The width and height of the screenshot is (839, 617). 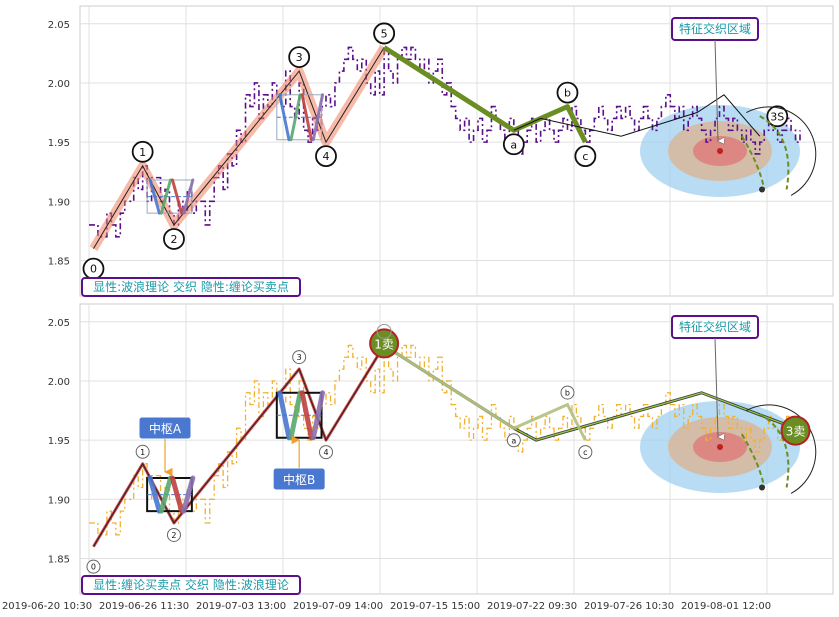 What do you see at coordinates (47, 606) in the screenshot?
I see `x-tick-label: 2019-06-20 10:30` at bounding box center [47, 606].